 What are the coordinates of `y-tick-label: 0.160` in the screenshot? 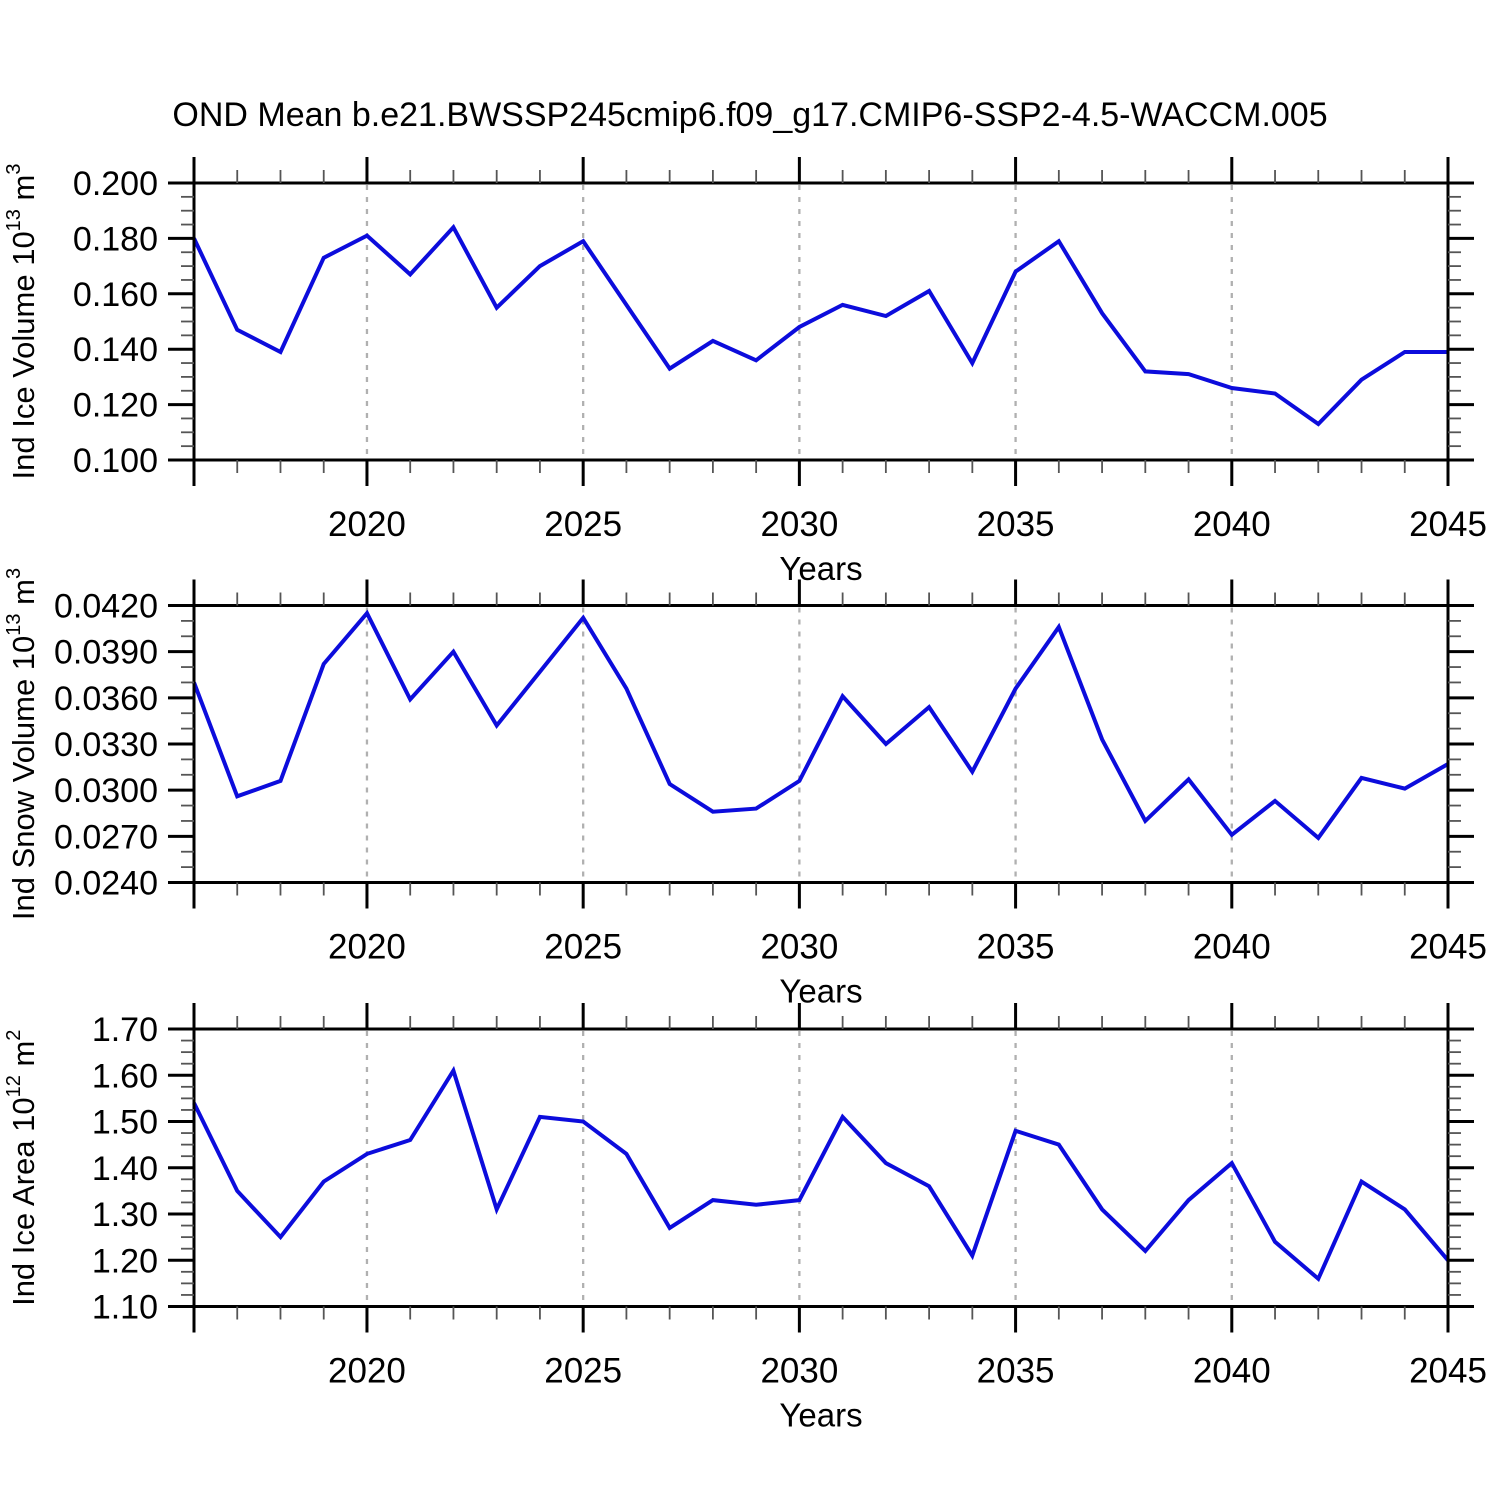 It's located at (115, 295).